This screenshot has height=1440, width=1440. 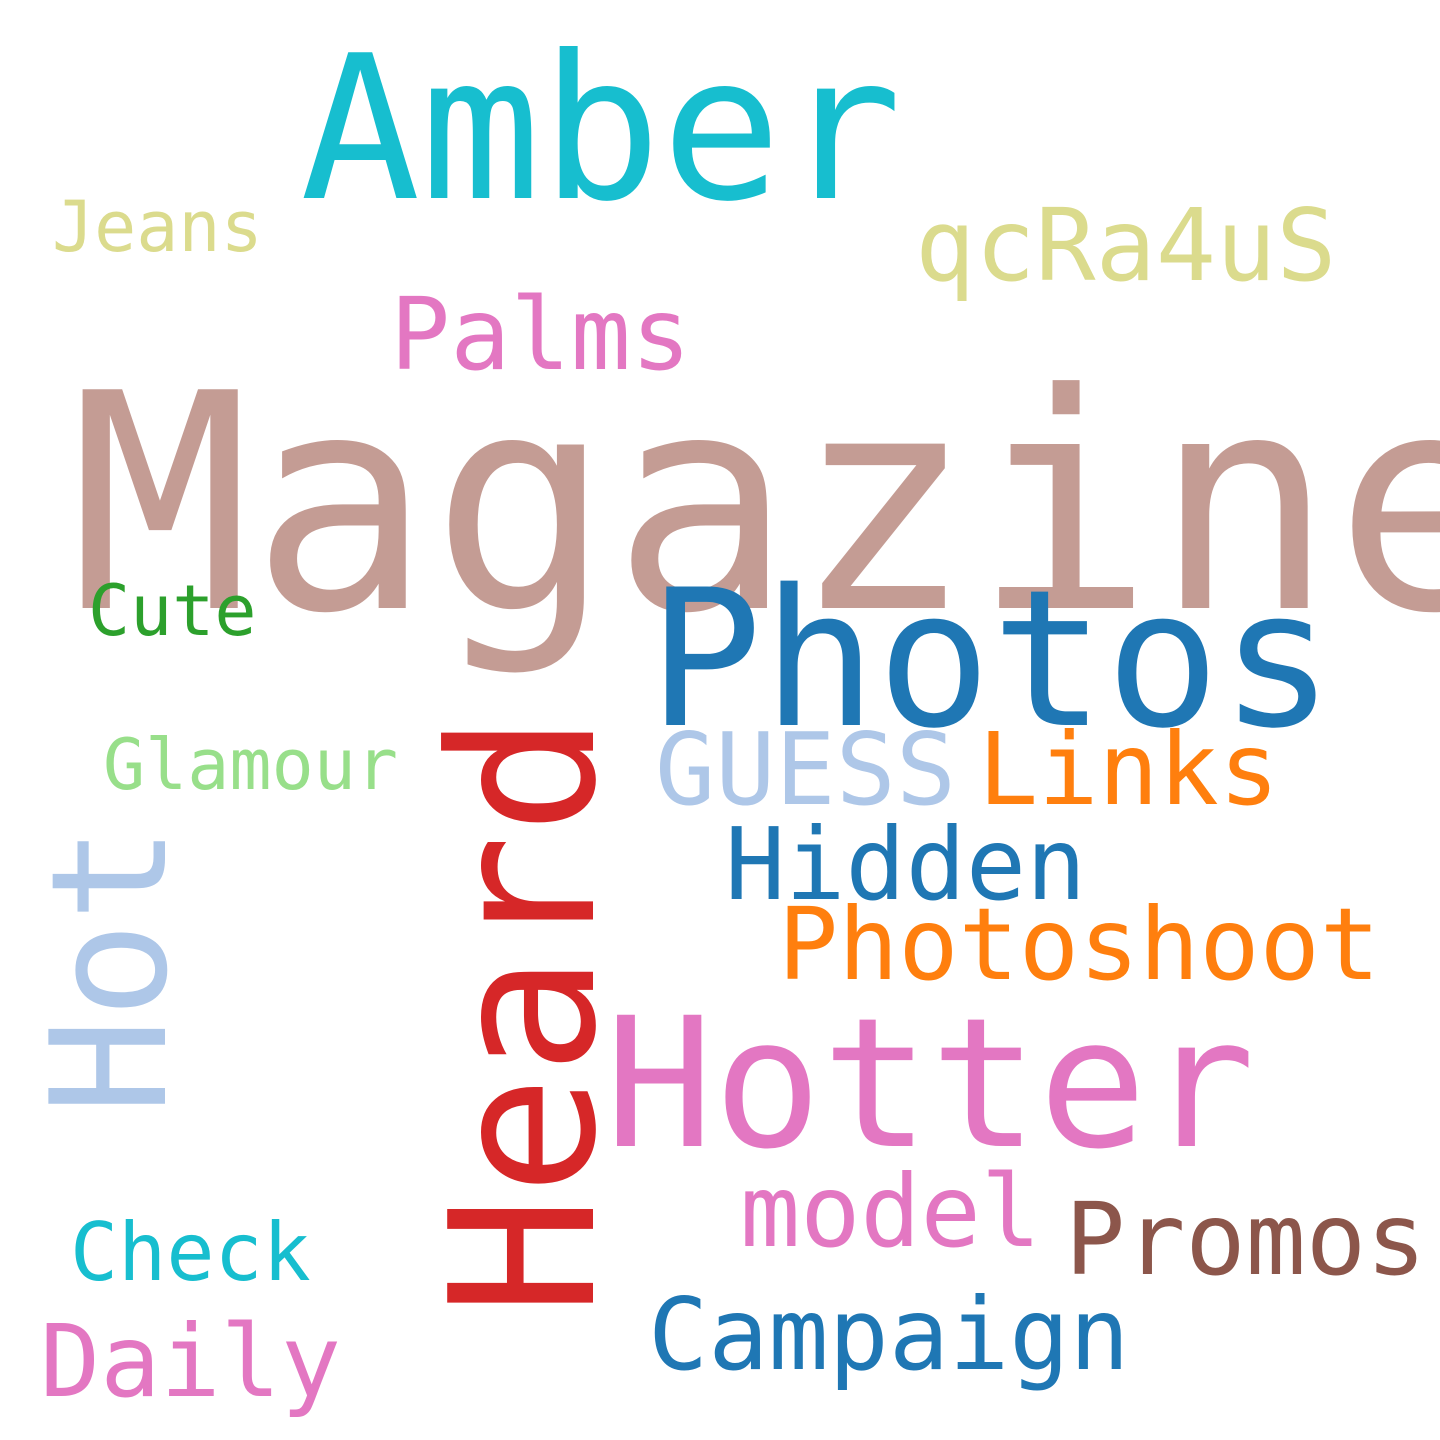 What do you see at coordinates (806, 769) in the screenshot?
I see `word-guess: GUESS` at bounding box center [806, 769].